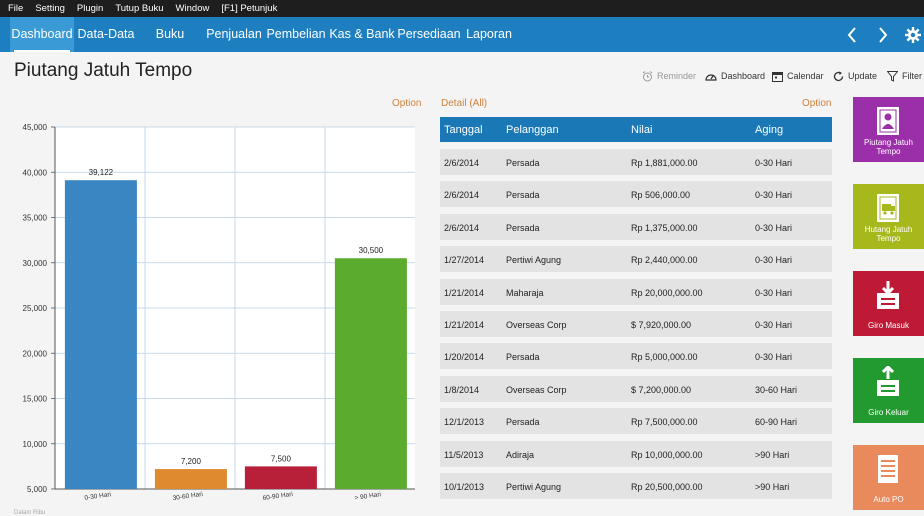 This screenshot has height=516, width=924. What do you see at coordinates (296, 34) in the screenshot?
I see `tab-pembelian: Pembelian` at bounding box center [296, 34].